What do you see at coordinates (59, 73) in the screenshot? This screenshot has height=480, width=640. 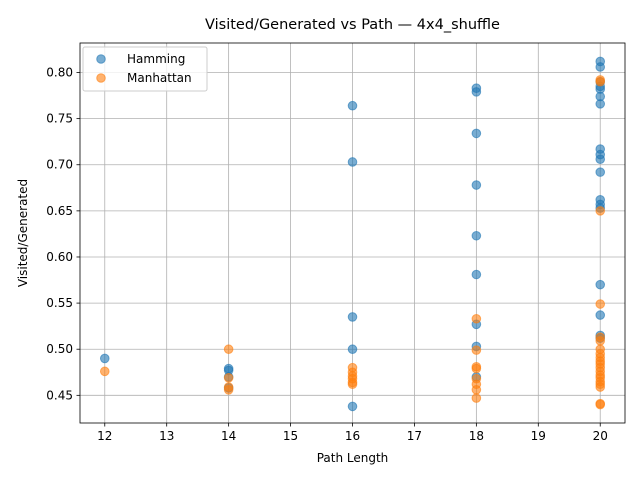 I see `y-tick-label: 0.80` at bounding box center [59, 73].